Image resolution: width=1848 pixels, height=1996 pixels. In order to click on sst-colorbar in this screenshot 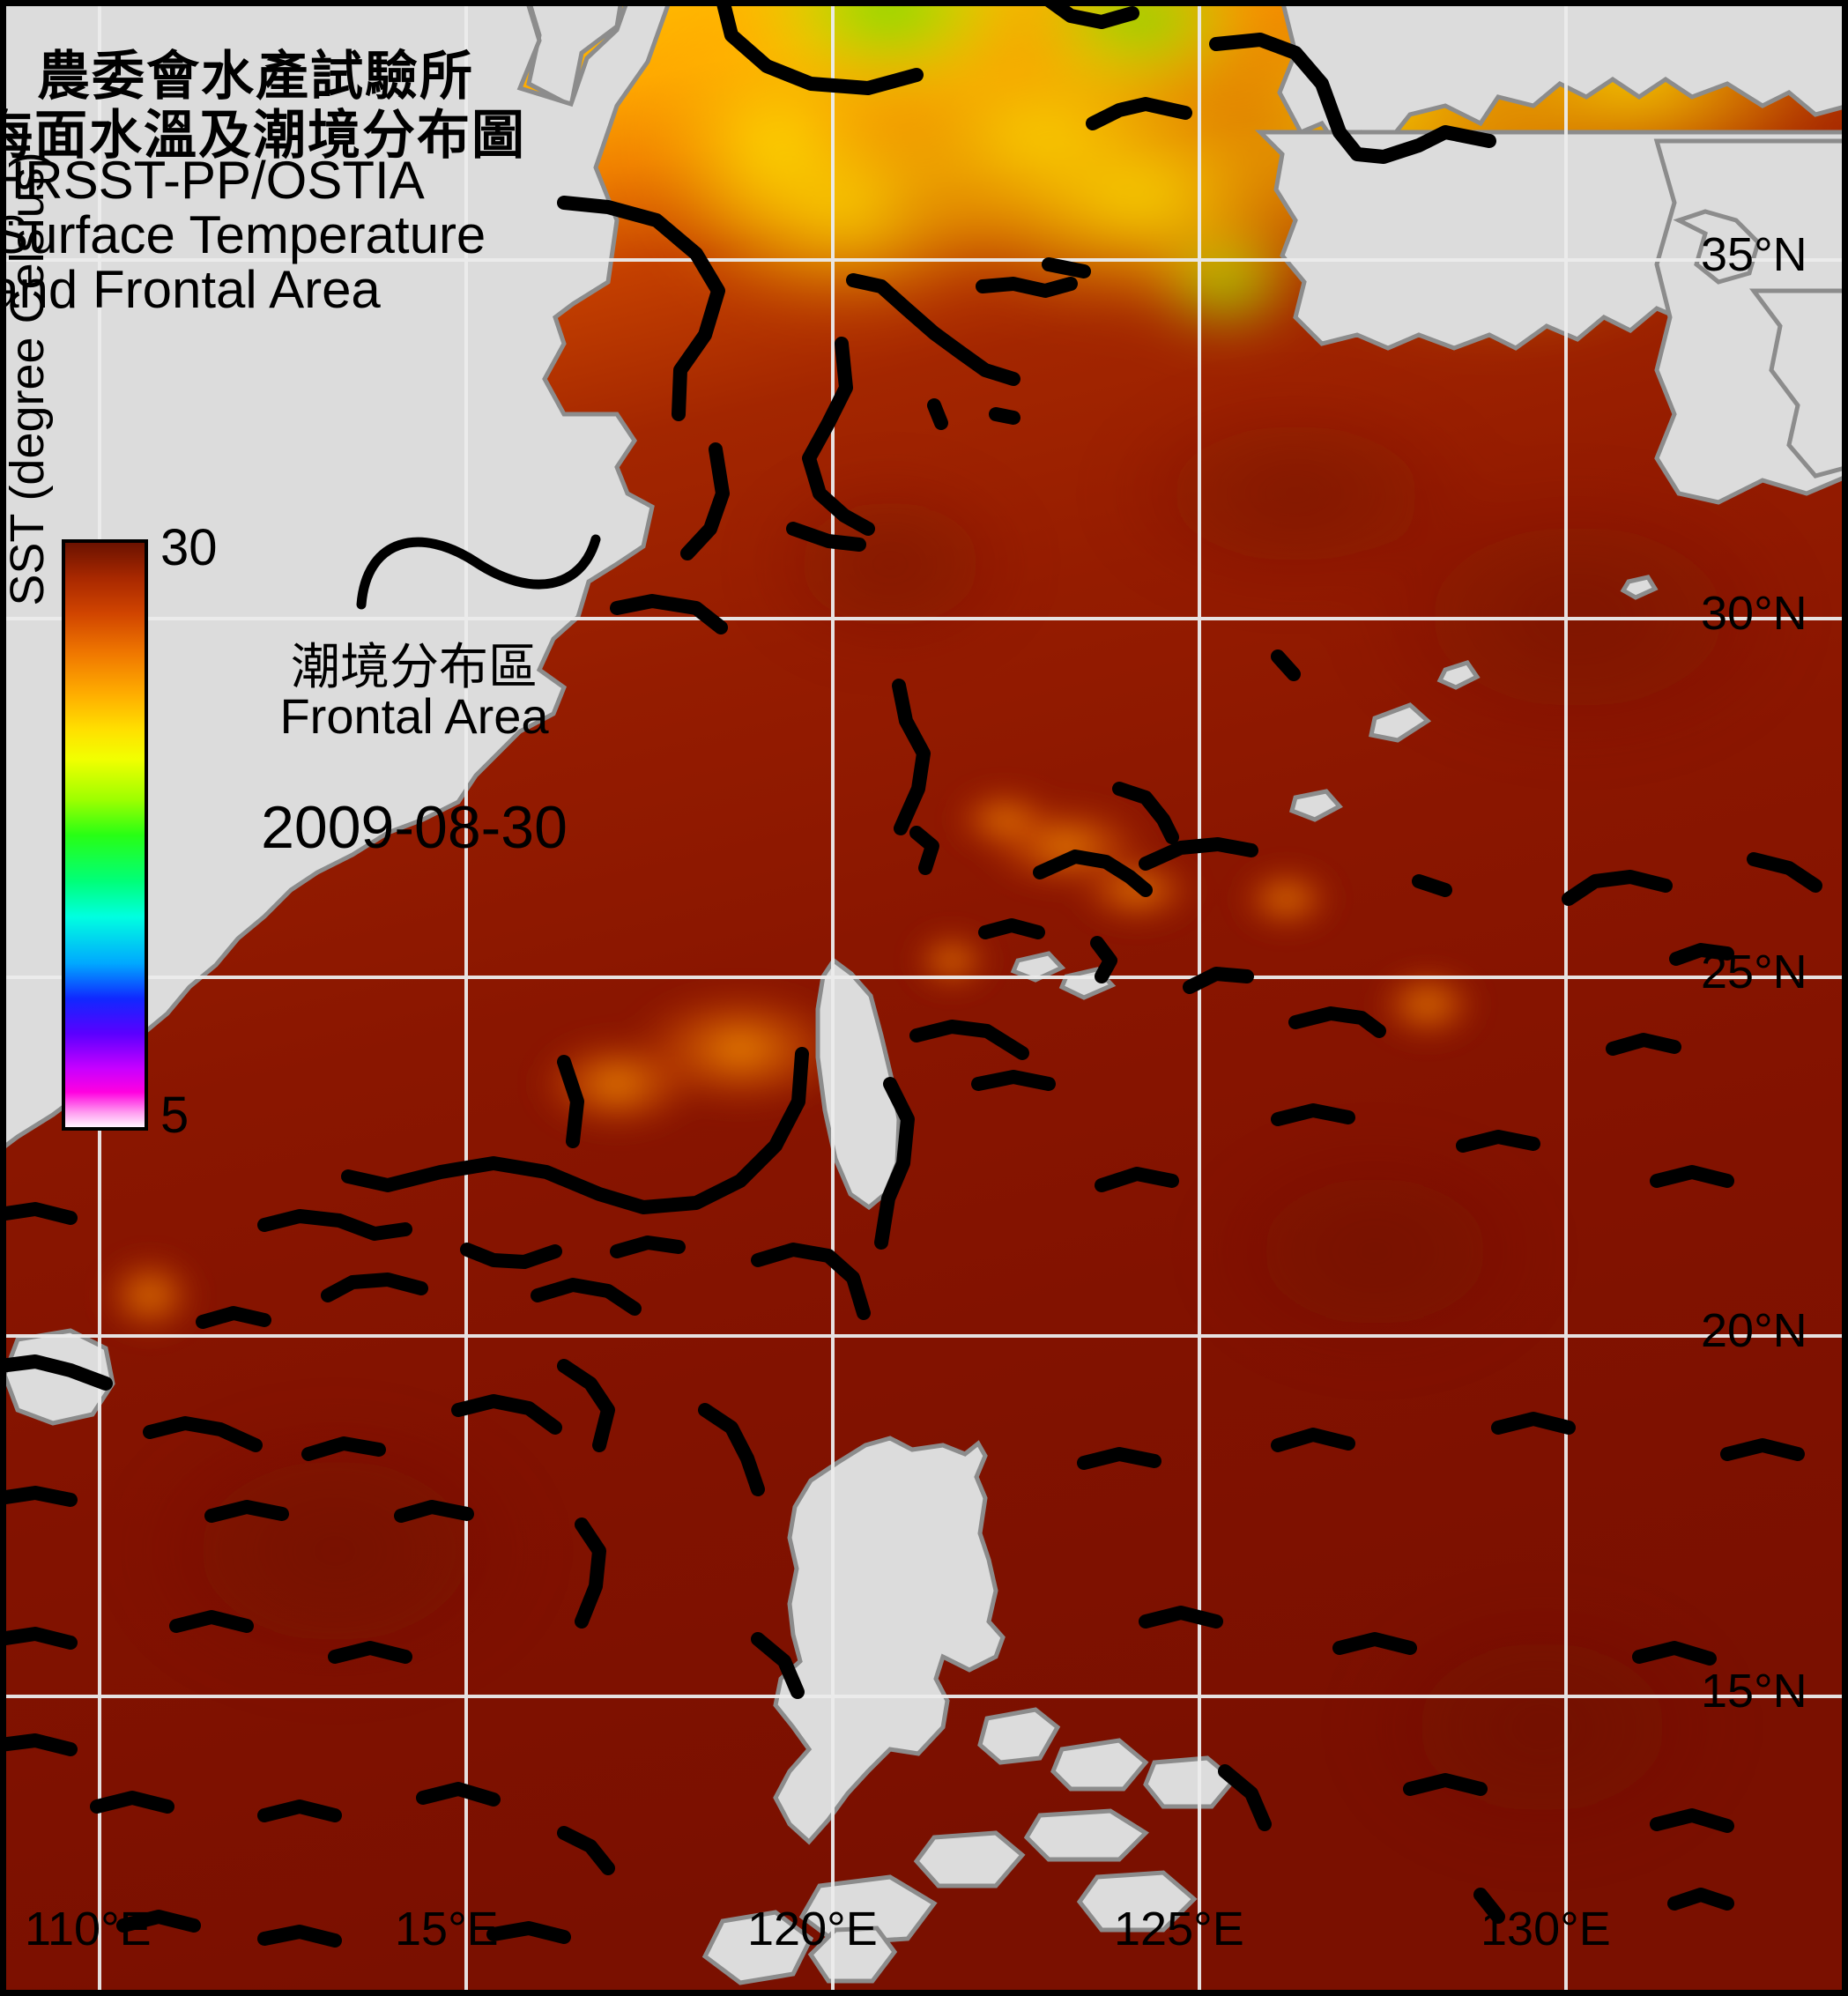, I will do `click(105, 835)`.